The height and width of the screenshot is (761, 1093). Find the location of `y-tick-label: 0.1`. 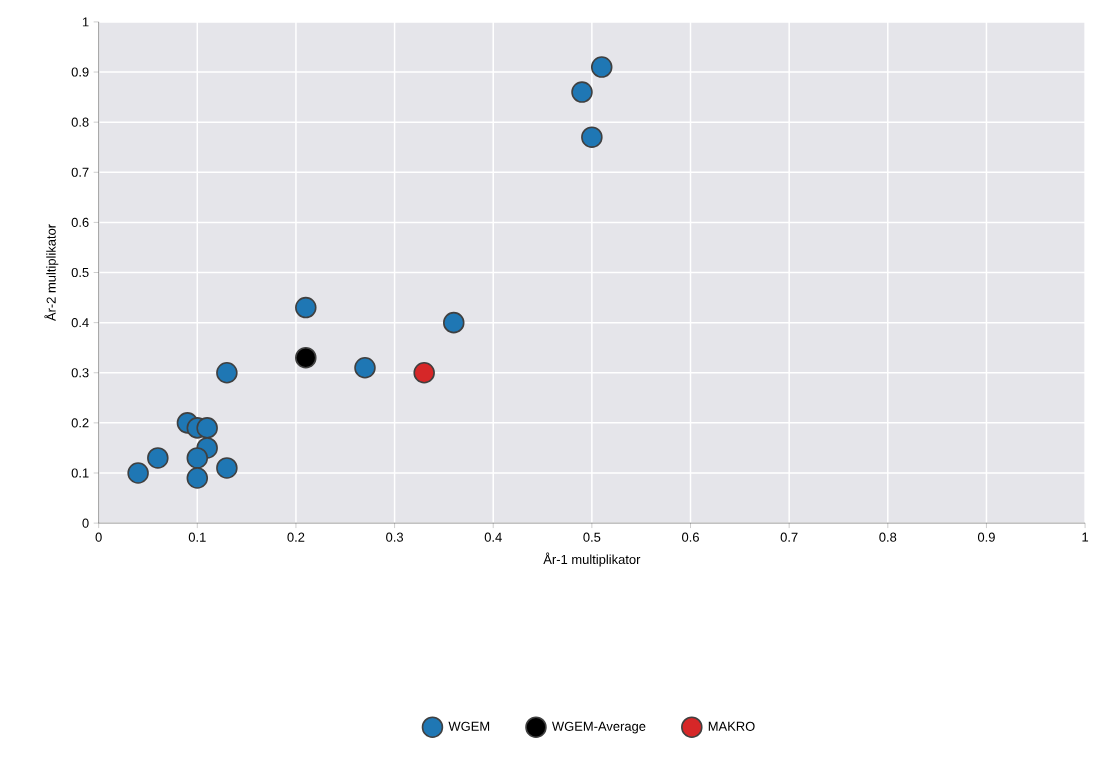

y-tick-label: 0.1 is located at coordinates (80, 473).